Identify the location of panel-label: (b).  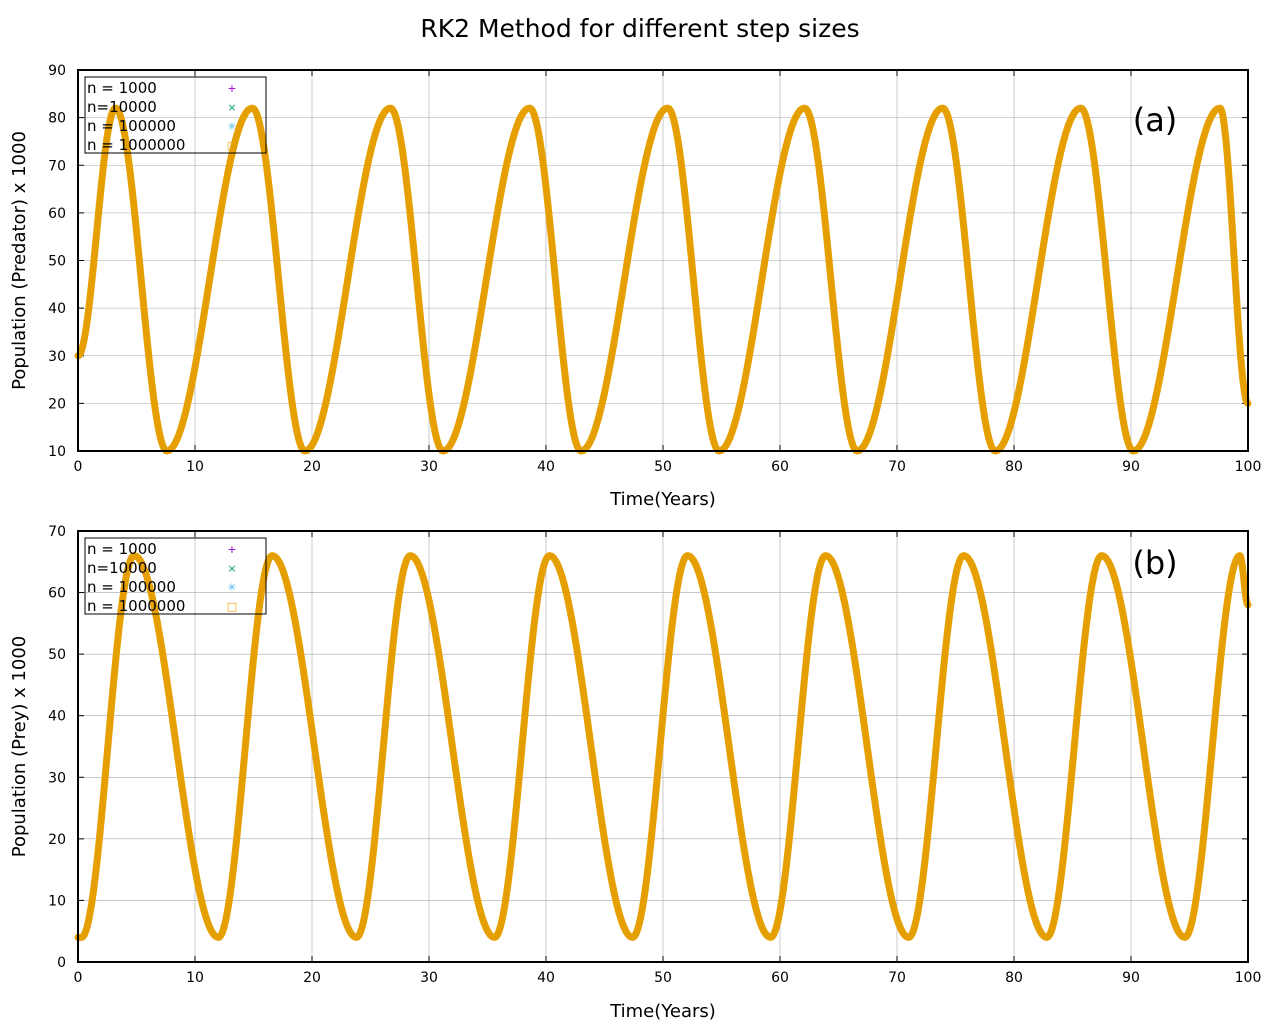
(1154, 563).